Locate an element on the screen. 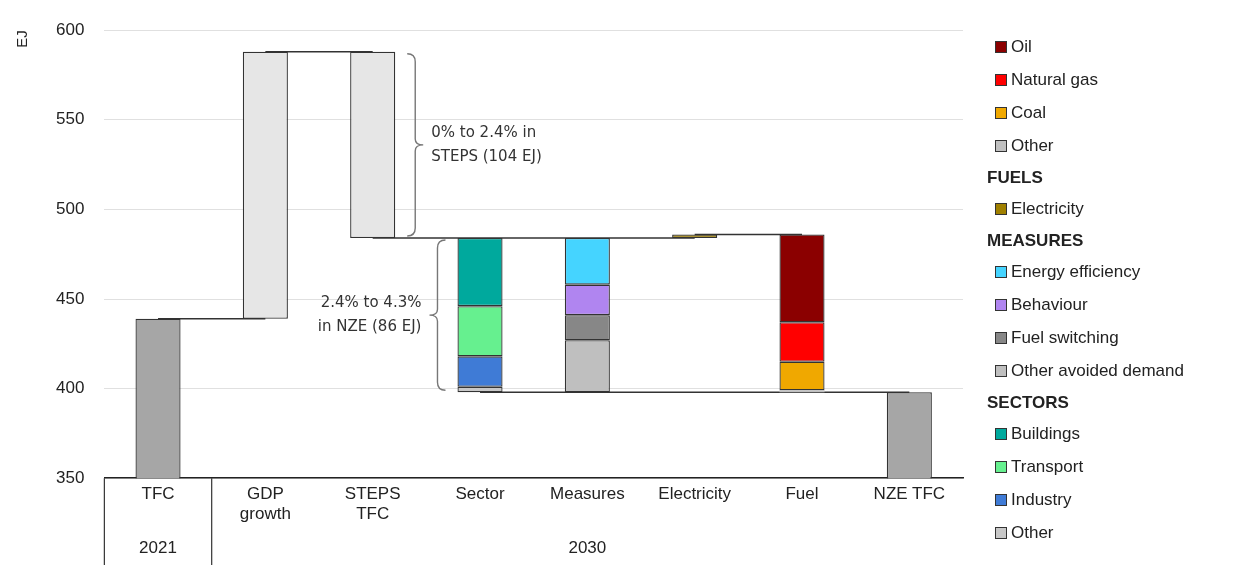 This screenshot has width=1259, height=565. x-tick-label: Sector is located at coordinates (480, 494).